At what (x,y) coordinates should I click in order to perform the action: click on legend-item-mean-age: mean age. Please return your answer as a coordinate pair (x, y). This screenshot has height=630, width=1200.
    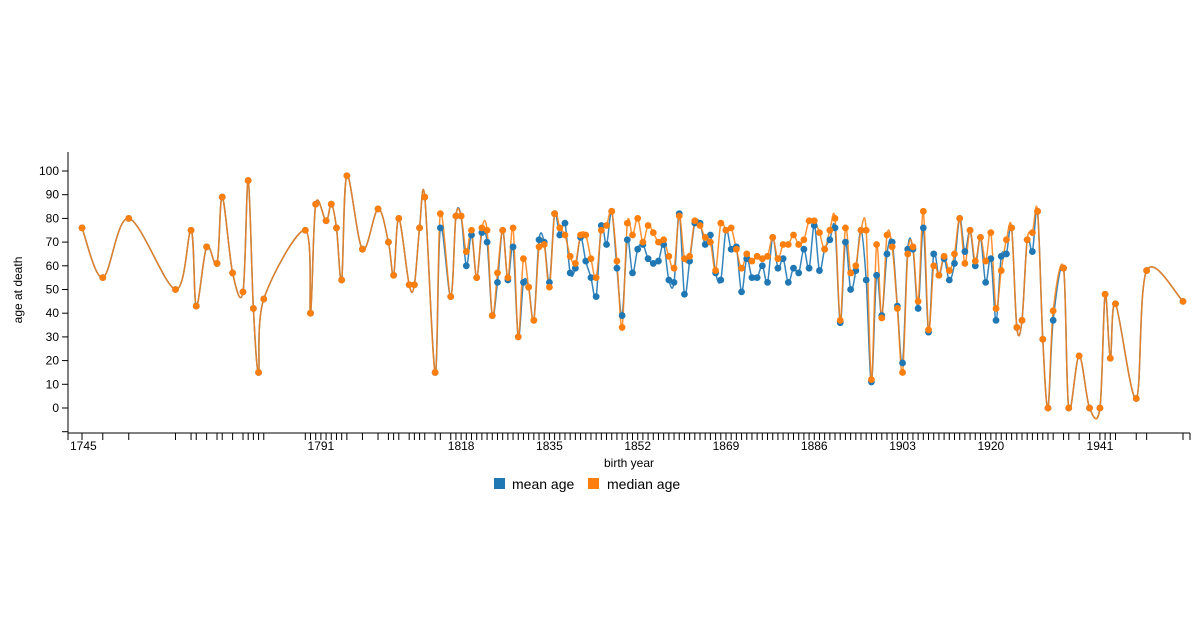
    Looking at the image, I should click on (534, 484).